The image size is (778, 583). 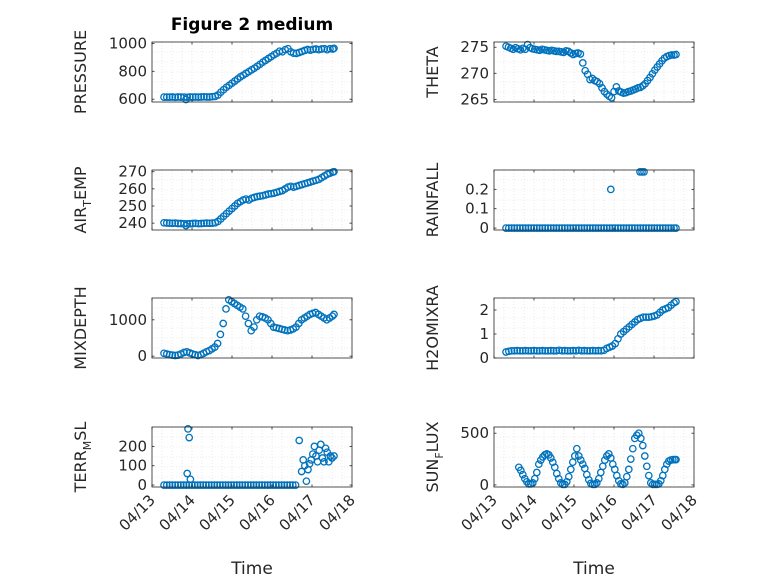 I want to click on x-tick-label: 04/16, so click(x=257, y=512).